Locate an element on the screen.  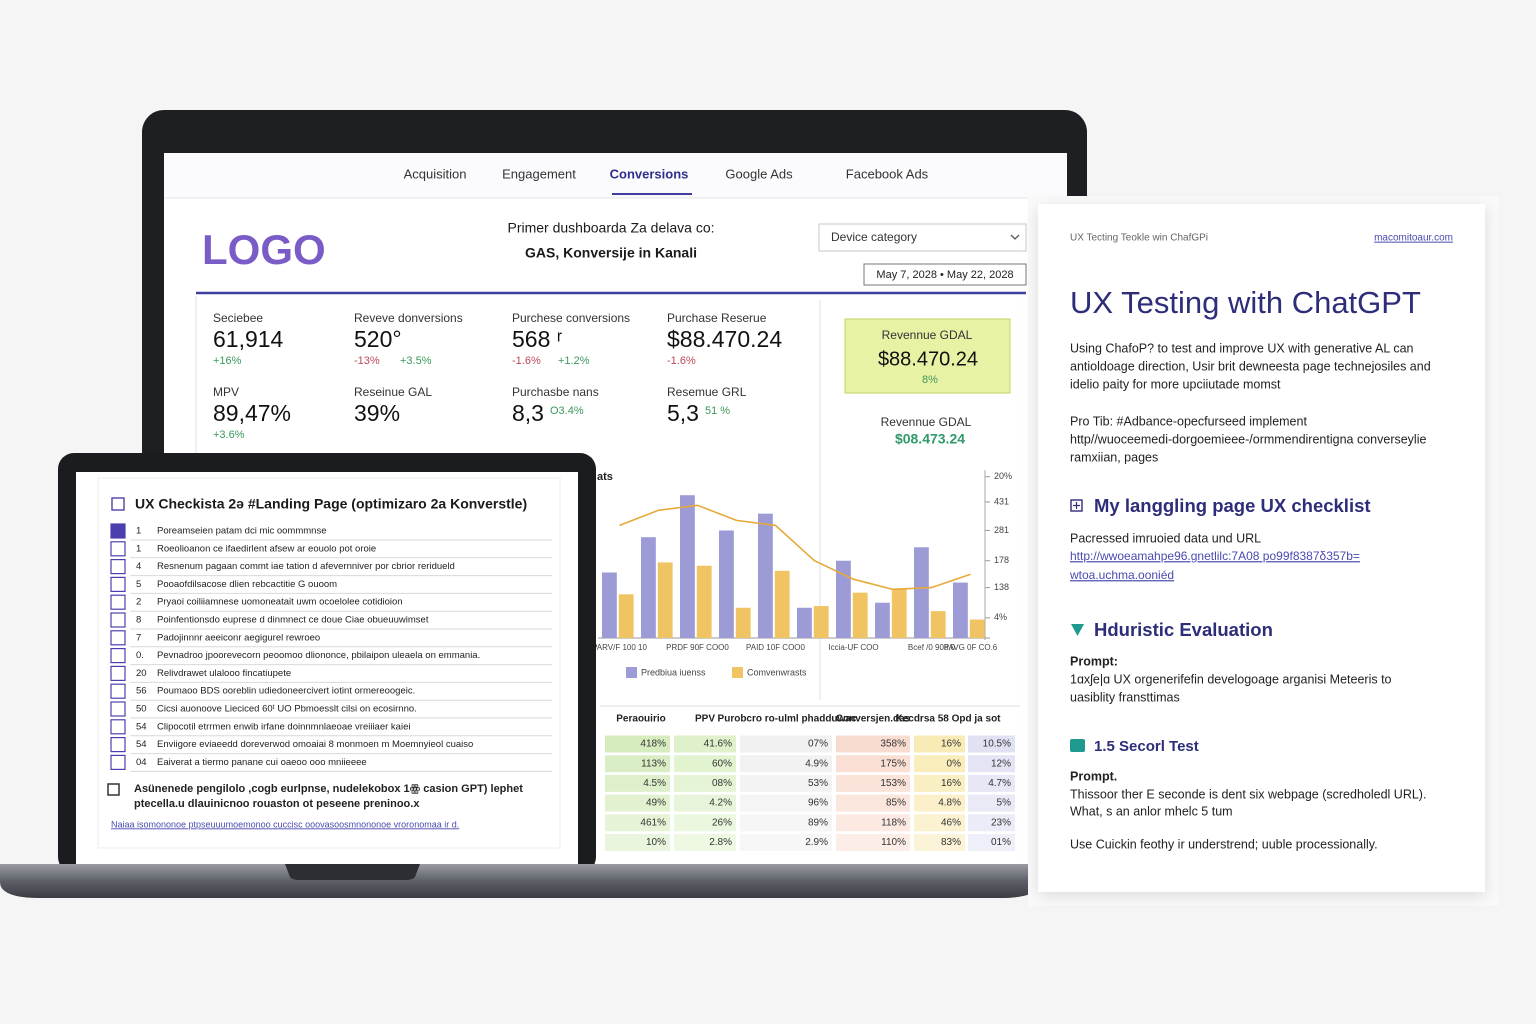
y-tick-label: 431 is located at coordinates (1001, 501).